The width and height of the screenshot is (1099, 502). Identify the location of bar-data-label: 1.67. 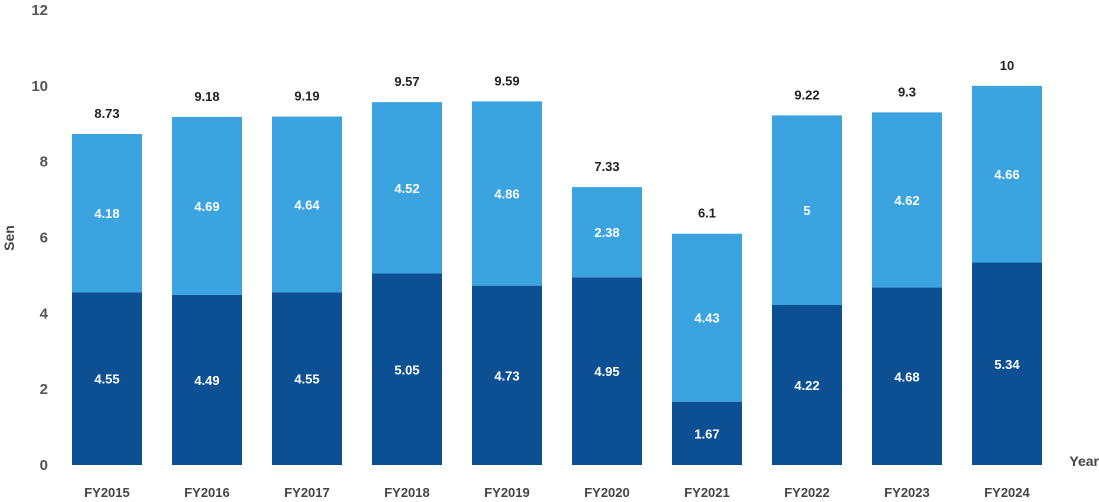
(706, 433).